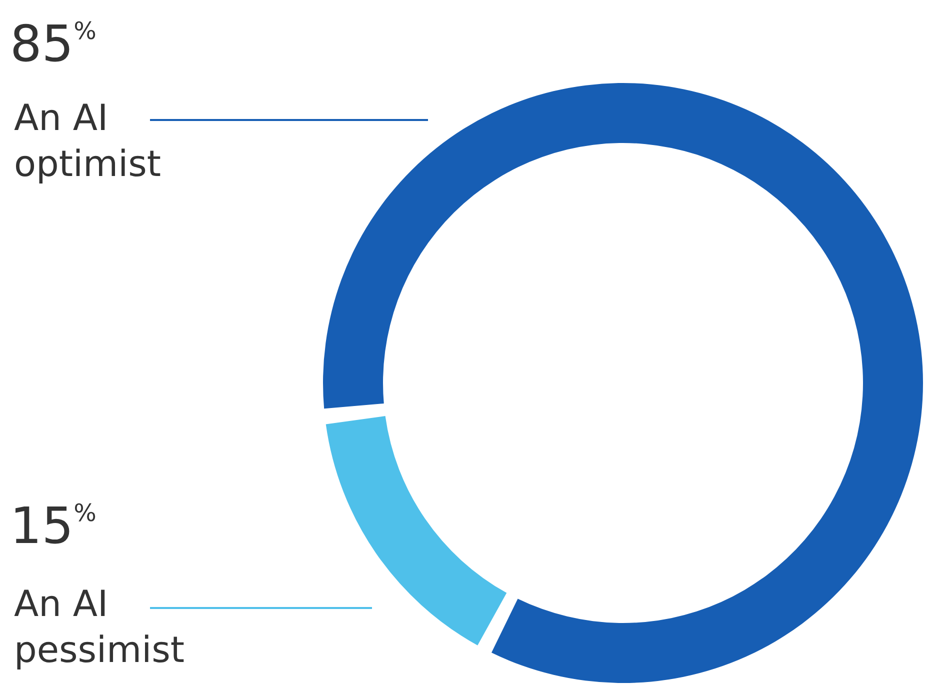 The width and height of the screenshot is (934, 687). What do you see at coordinates (88, 142) in the screenshot?
I see `slice-label: An AI optimist` at bounding box center [88, 142].